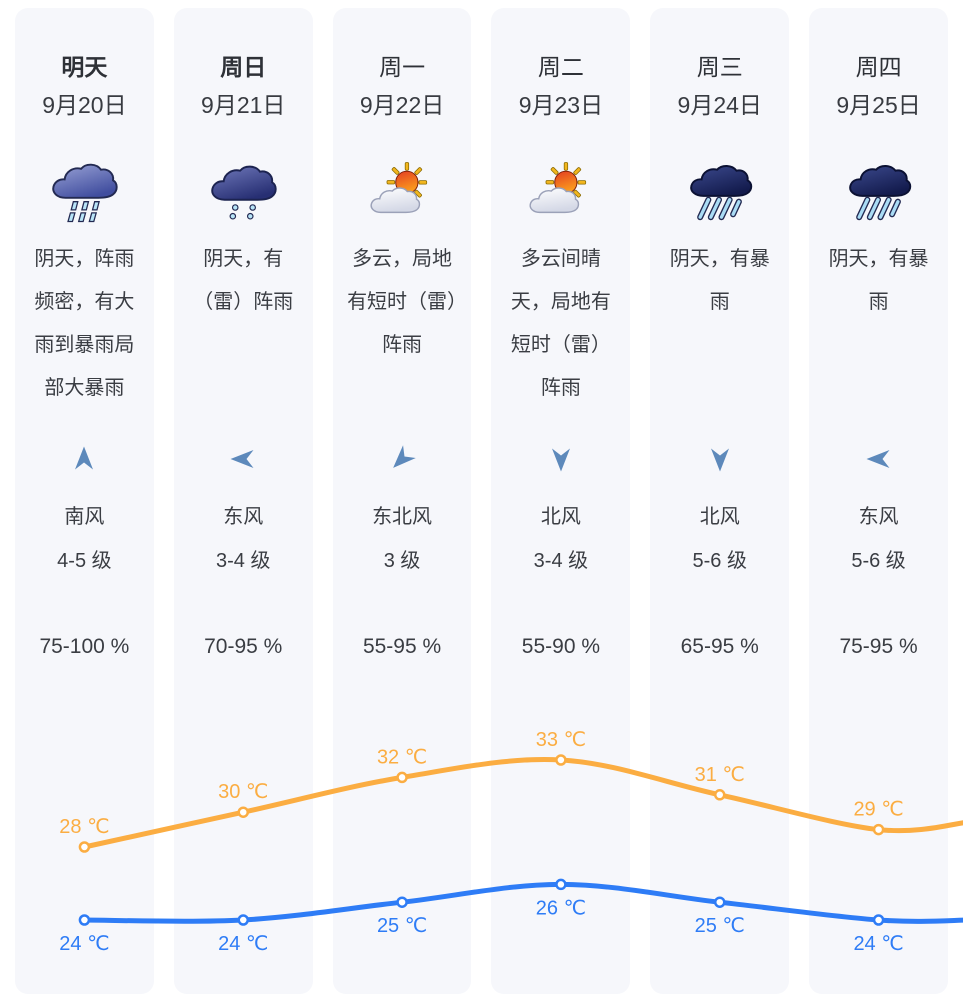 This screenshot has height=996, width=963. What do you see at coordinates (243, 105) in the screenshot?
I see `day-date: 9月21日` at bounding box center [243, 105].